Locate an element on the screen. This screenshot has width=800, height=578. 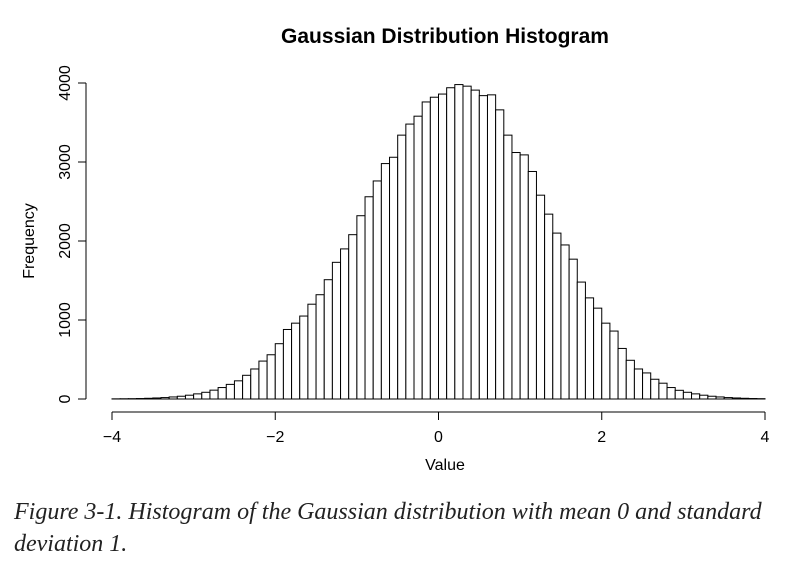
x-tick-label: −2 is located at coordinates (275, 437).